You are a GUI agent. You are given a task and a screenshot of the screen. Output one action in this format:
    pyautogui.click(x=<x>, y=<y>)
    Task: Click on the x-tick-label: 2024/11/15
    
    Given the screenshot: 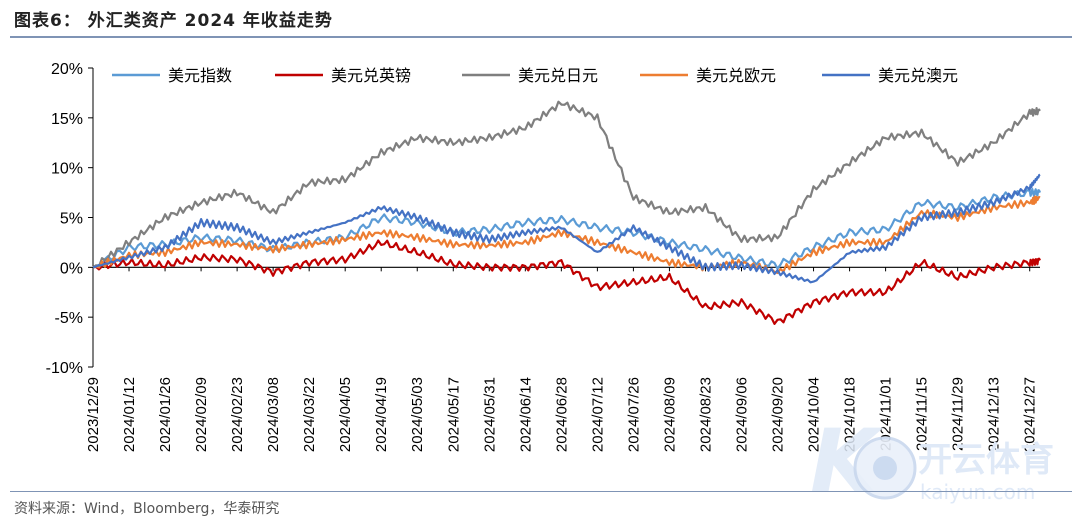 What is the action you would take?
    pyautogui.click(x=922, y=414)
    